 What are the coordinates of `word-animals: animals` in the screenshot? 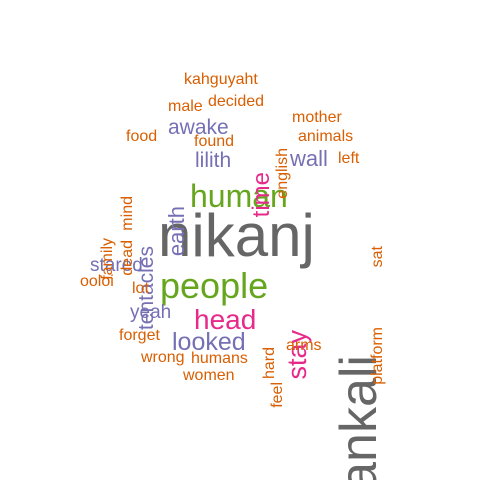 It's located at (326, 136).